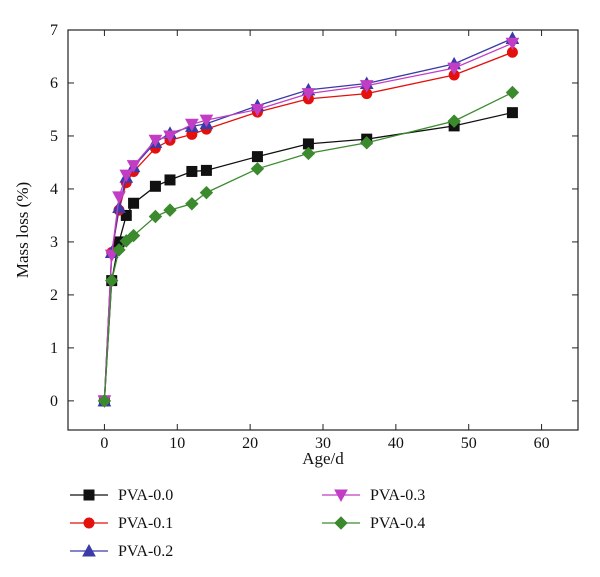 The image size is (600, 577). I want to click on y-axis-title: Mass loss (%), so click(22, 230).